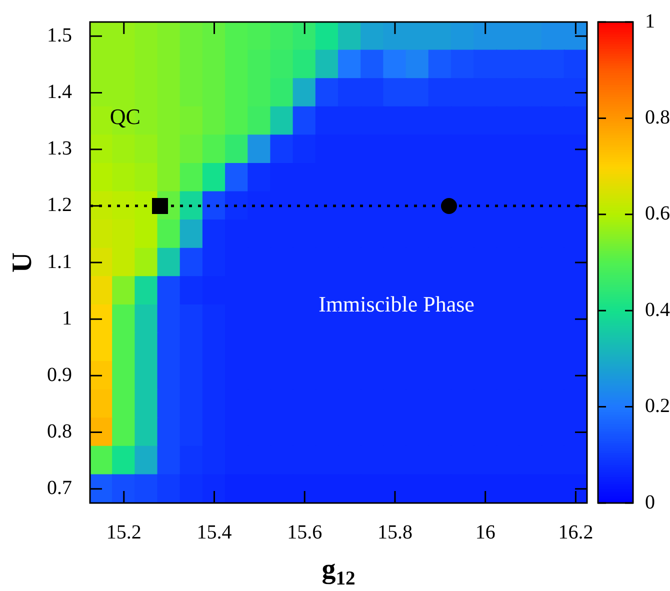  What do you see at coordinates (125, 116) in the screenshot?
I see `annotation: QC` at bounding box center [125, 116].